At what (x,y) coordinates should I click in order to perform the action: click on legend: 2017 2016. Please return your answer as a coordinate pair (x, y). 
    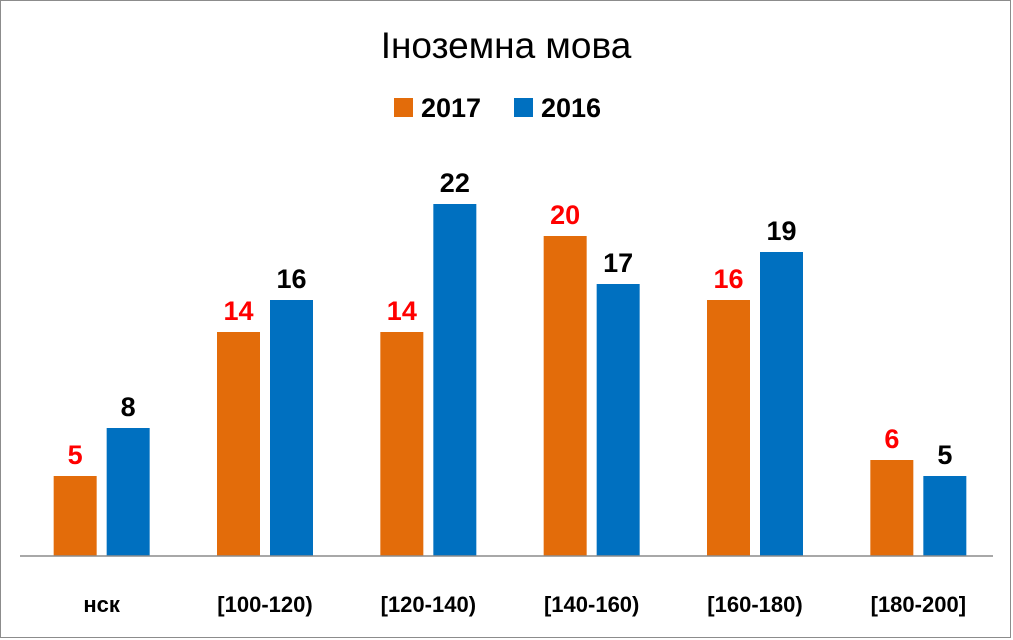
    Looking at the image, I should click on (497, 108).